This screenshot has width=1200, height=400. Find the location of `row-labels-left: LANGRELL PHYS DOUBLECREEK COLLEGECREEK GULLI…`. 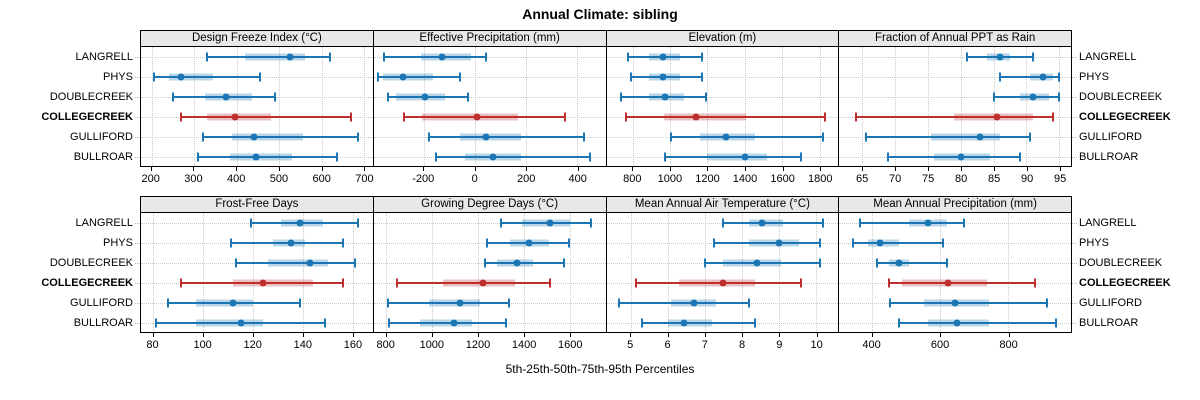

row-labels-left: LANGRELL PHYS DOUBLECREEK COLLEGECREEK GULLI… is located at coordinates (74, 107).